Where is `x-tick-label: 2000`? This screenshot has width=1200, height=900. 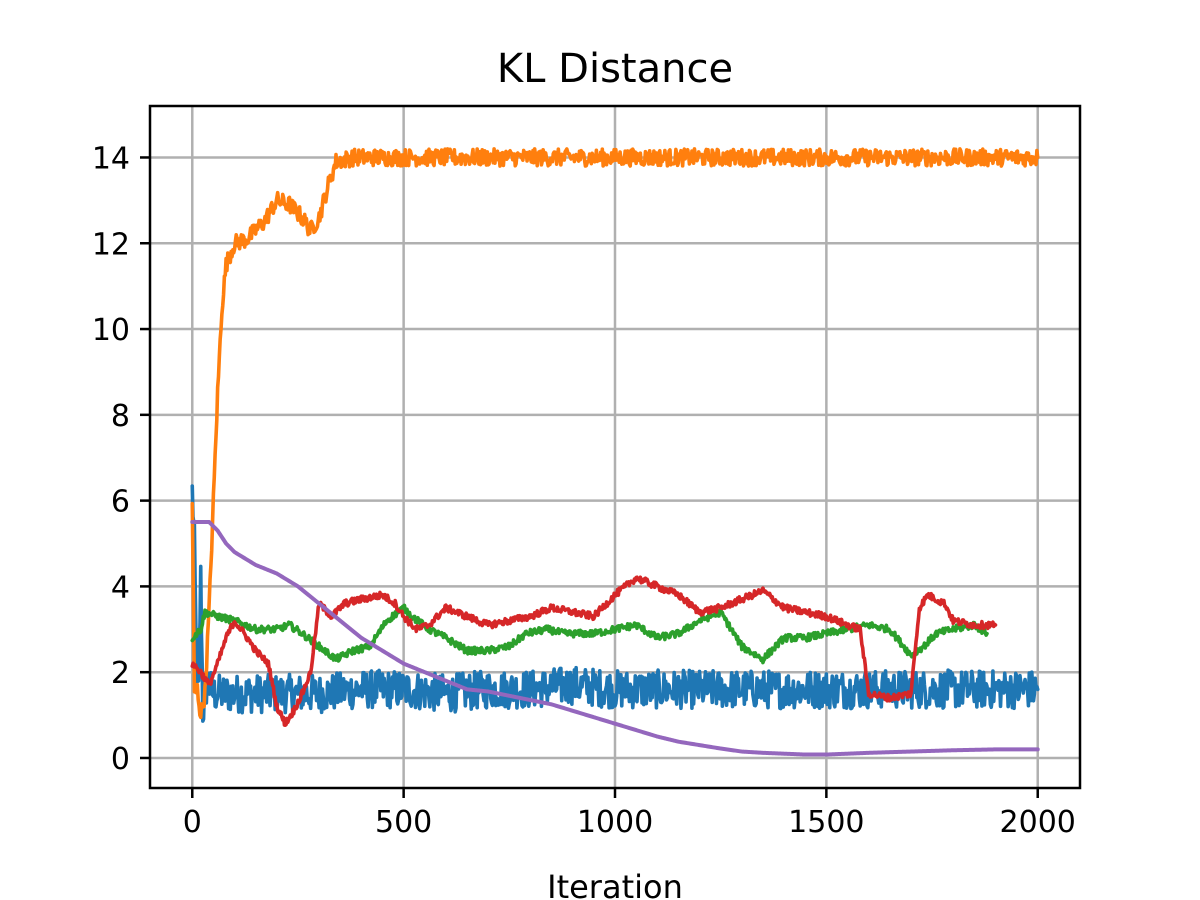
x-tick-label: 2000 is located at coordinates (1038, 822).